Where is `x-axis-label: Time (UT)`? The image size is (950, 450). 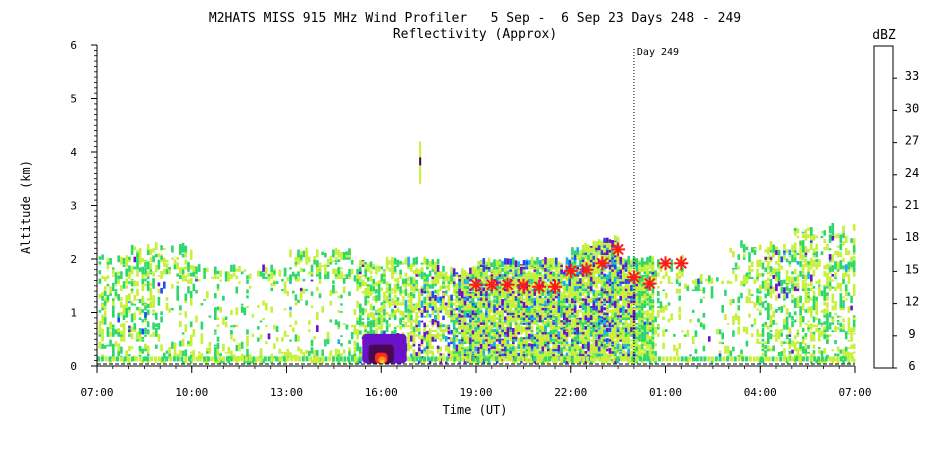 x-axis-label: Time (UT) is located at coordinates (474, 410).